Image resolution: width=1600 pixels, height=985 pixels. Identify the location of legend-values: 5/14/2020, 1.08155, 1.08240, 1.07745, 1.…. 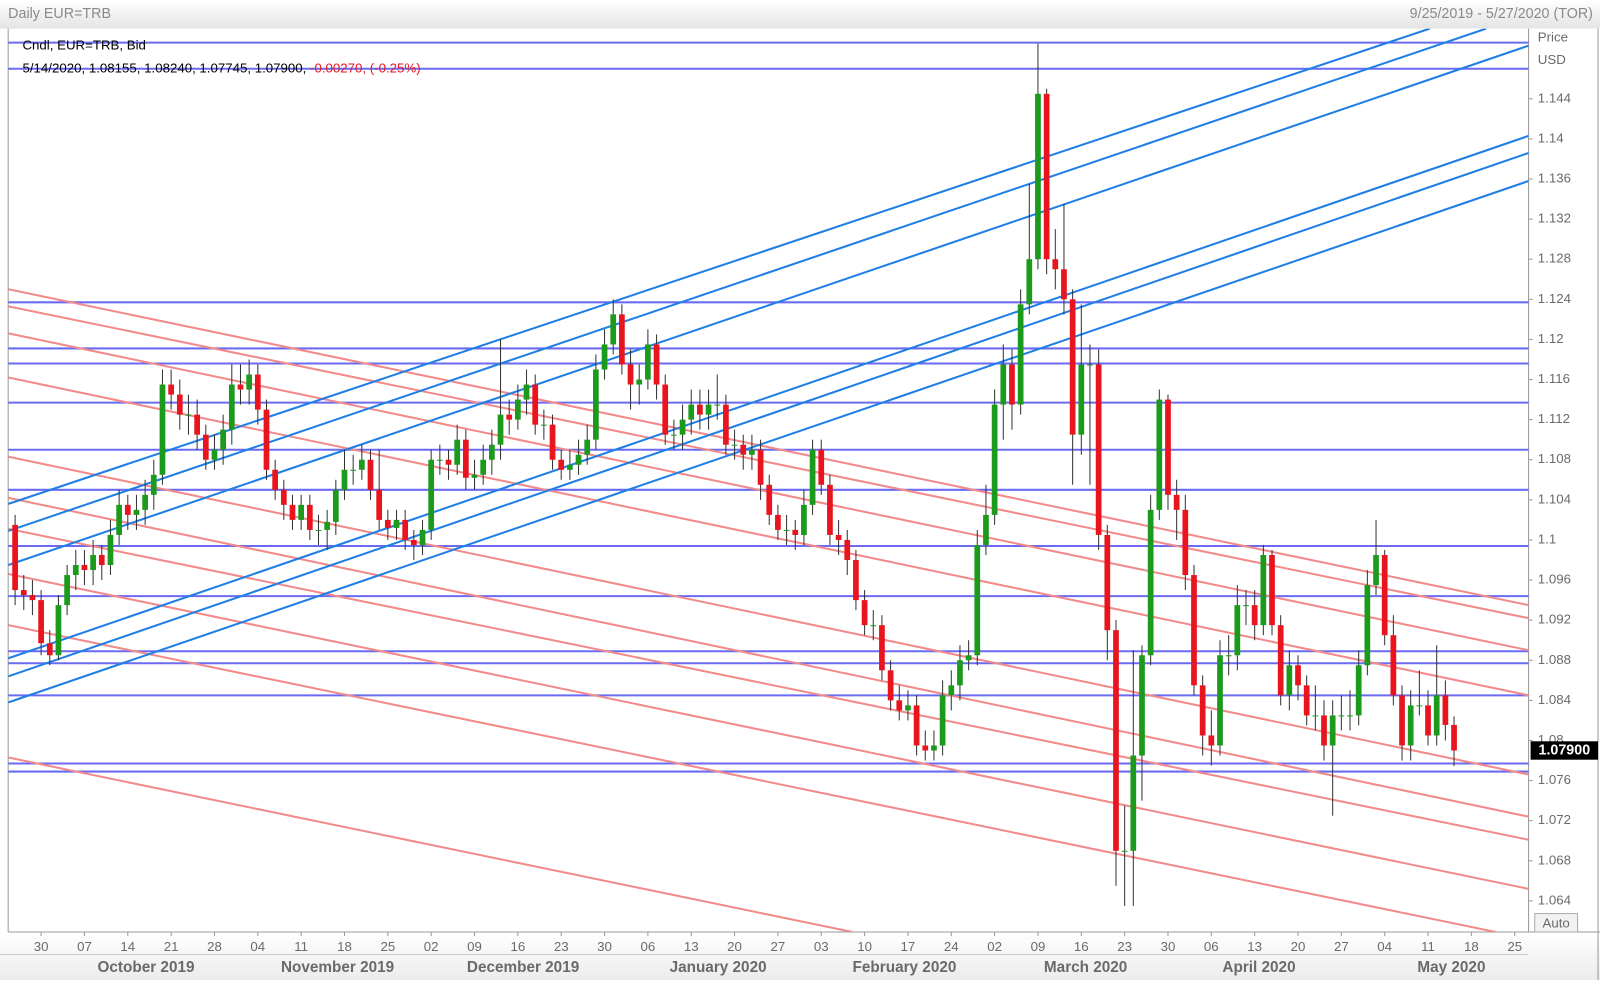
(221, 67).